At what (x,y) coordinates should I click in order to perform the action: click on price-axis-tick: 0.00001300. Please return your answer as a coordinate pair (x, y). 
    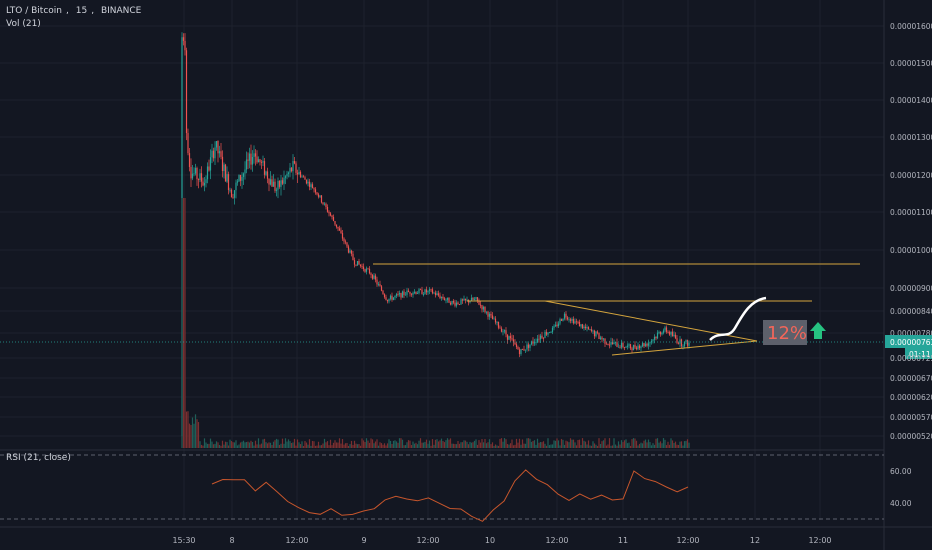
    Looking at the image, I should click on (911, 137).